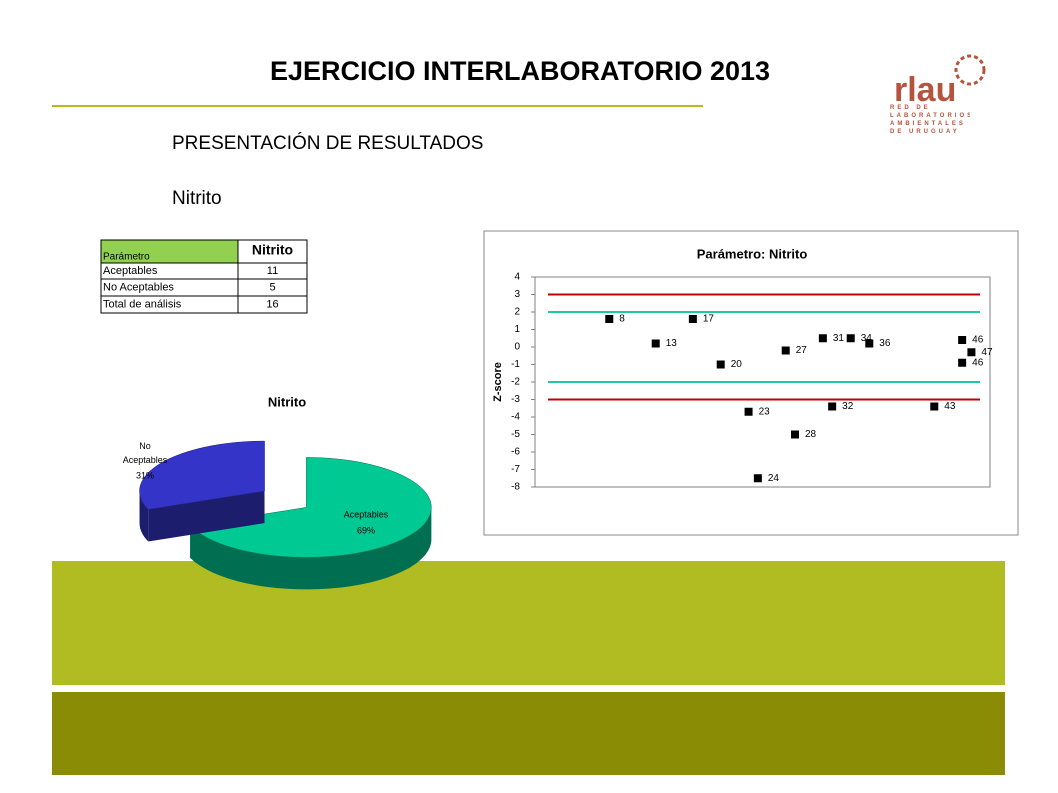 The image size is (1058, 793). What do you see at coordinates (885, 343) in the screenshot?
I see `point-label: 36` at bounding box center [885, 343].